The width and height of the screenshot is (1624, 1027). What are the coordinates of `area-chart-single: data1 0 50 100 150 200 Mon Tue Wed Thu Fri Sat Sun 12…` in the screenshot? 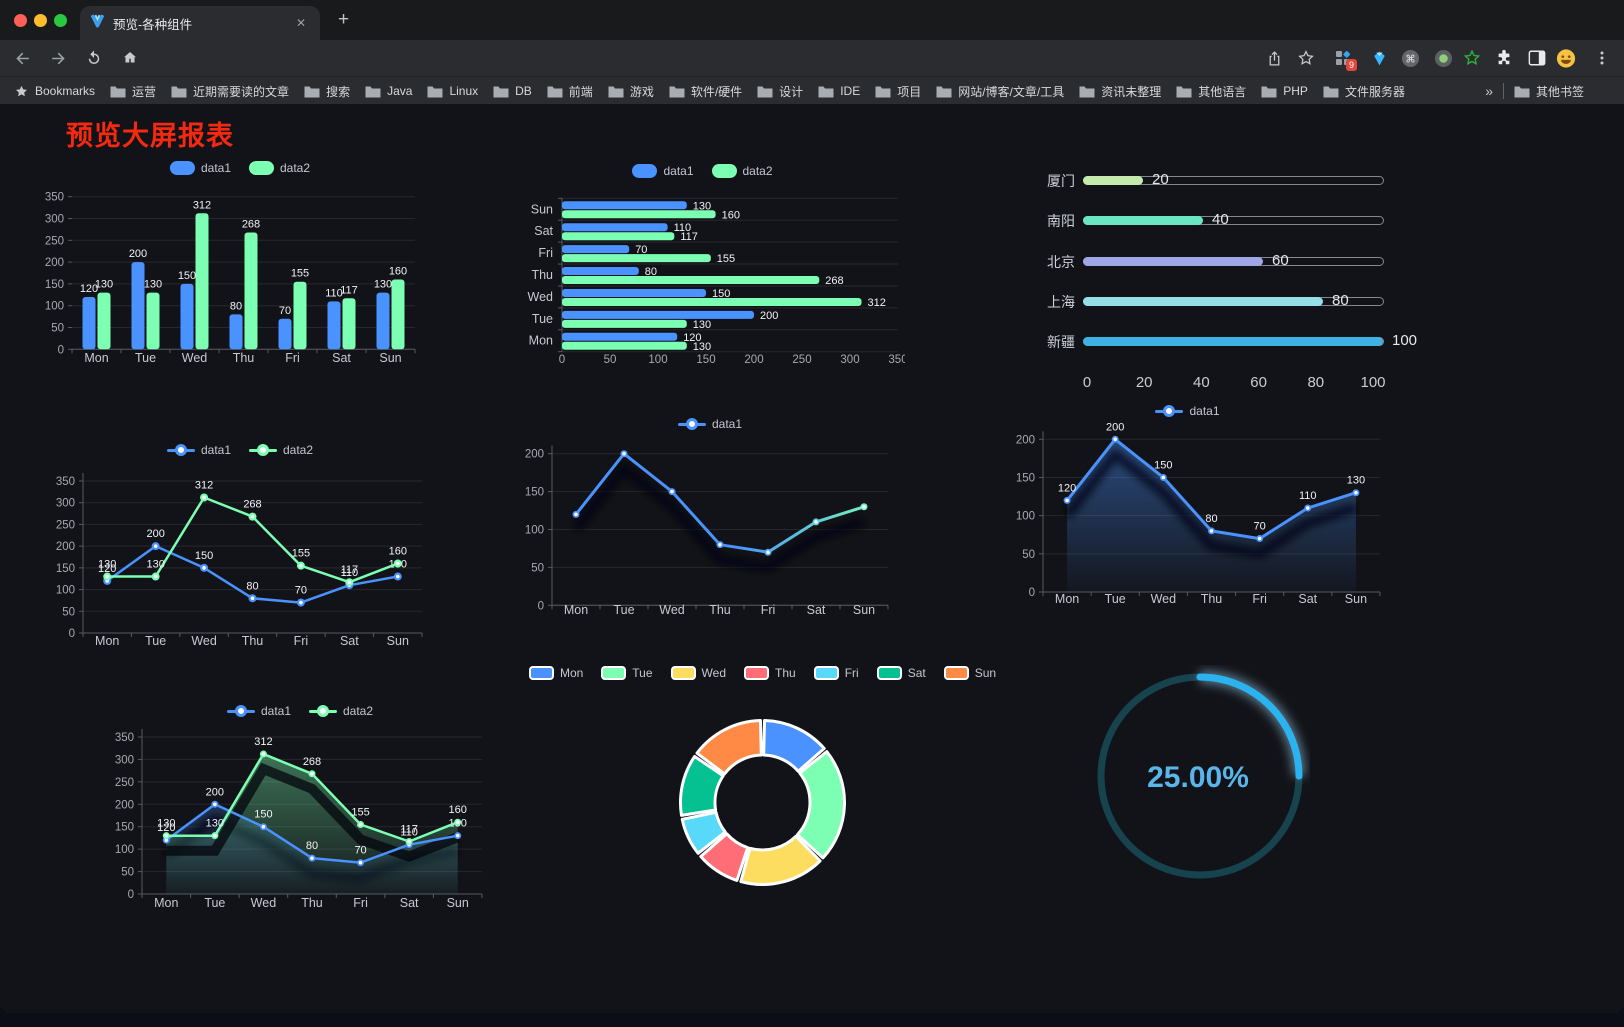 It's located at (1187, 500).